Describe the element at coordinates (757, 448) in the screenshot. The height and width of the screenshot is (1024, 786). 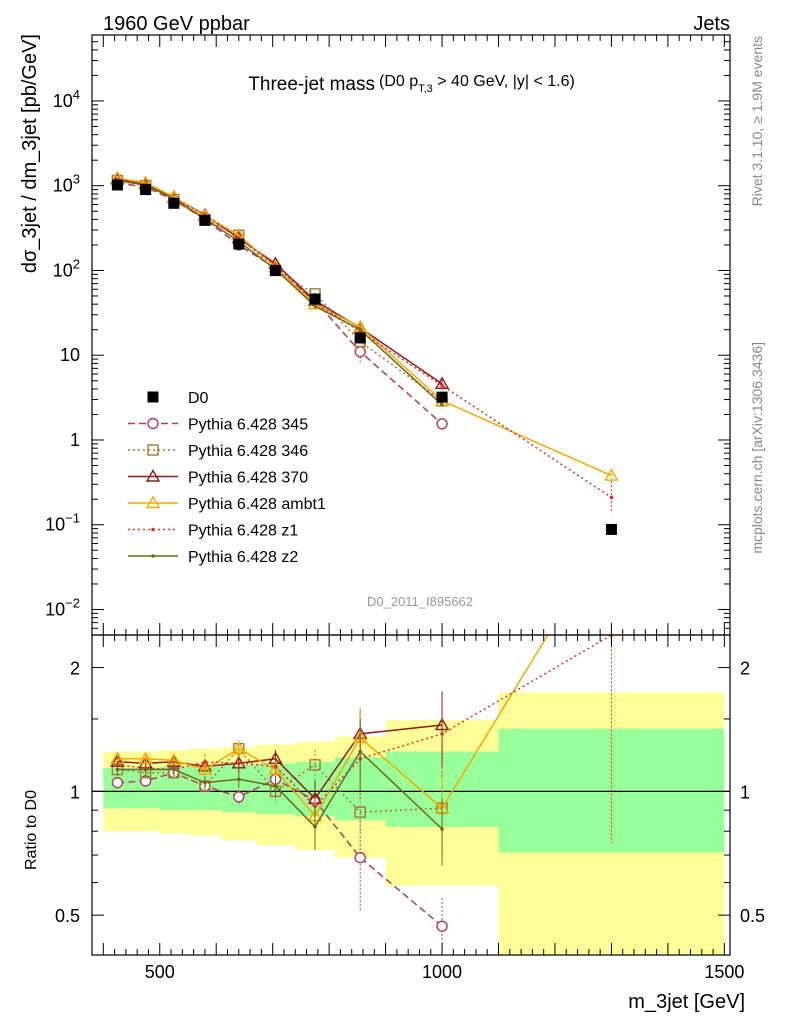
I see `mcplots-source-label: mcplots.cern.ch [arXiv:1306.3436]` at that location.